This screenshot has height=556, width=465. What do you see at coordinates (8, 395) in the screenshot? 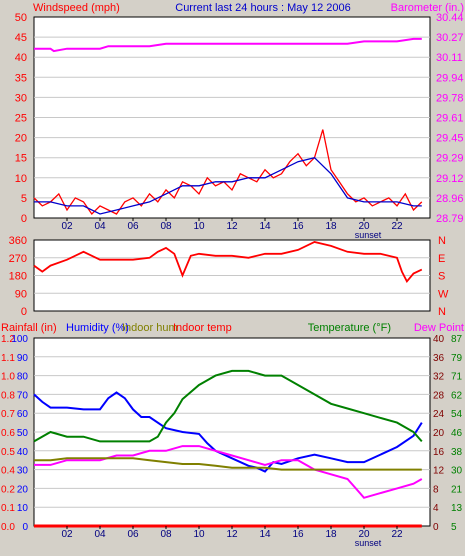
I see `rainfall-tick-label: 0.8` at bounding box center [8, 395].